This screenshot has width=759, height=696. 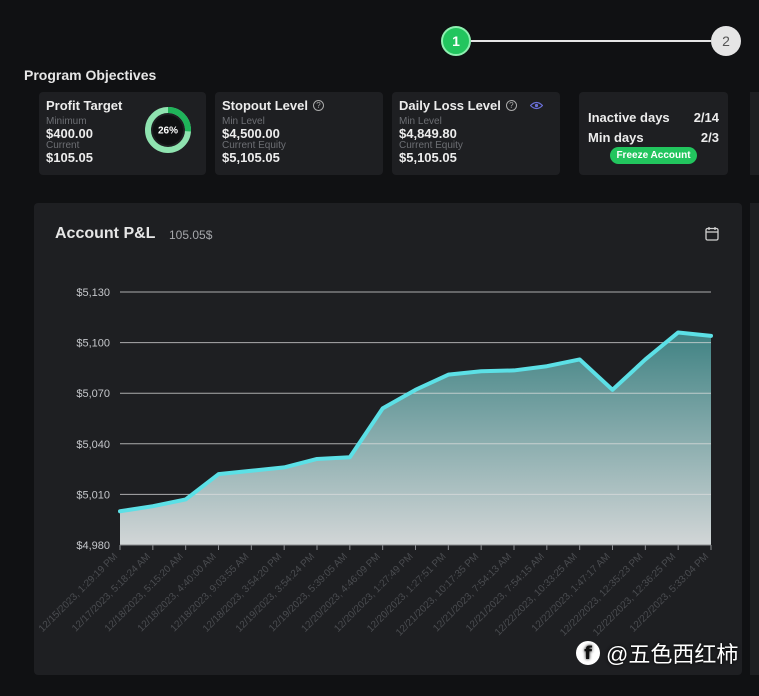 What do you see at coordinates (653, 155) in the screenshot?
I see `freeze-account-button: Freeze Account` at bounding box center [653, 155].